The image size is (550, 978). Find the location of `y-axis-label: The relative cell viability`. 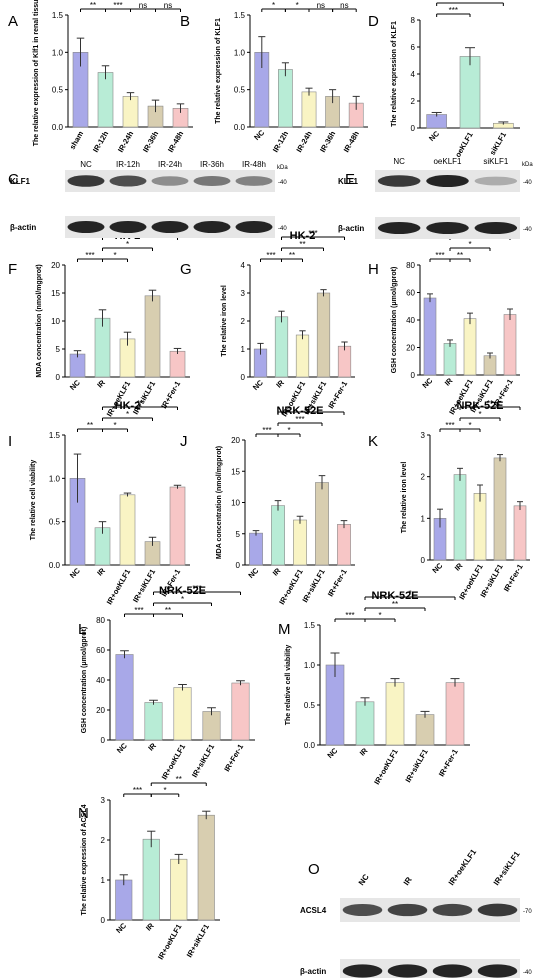

y-axis-label: The relative cell viability is located at coordinates (288, 685).